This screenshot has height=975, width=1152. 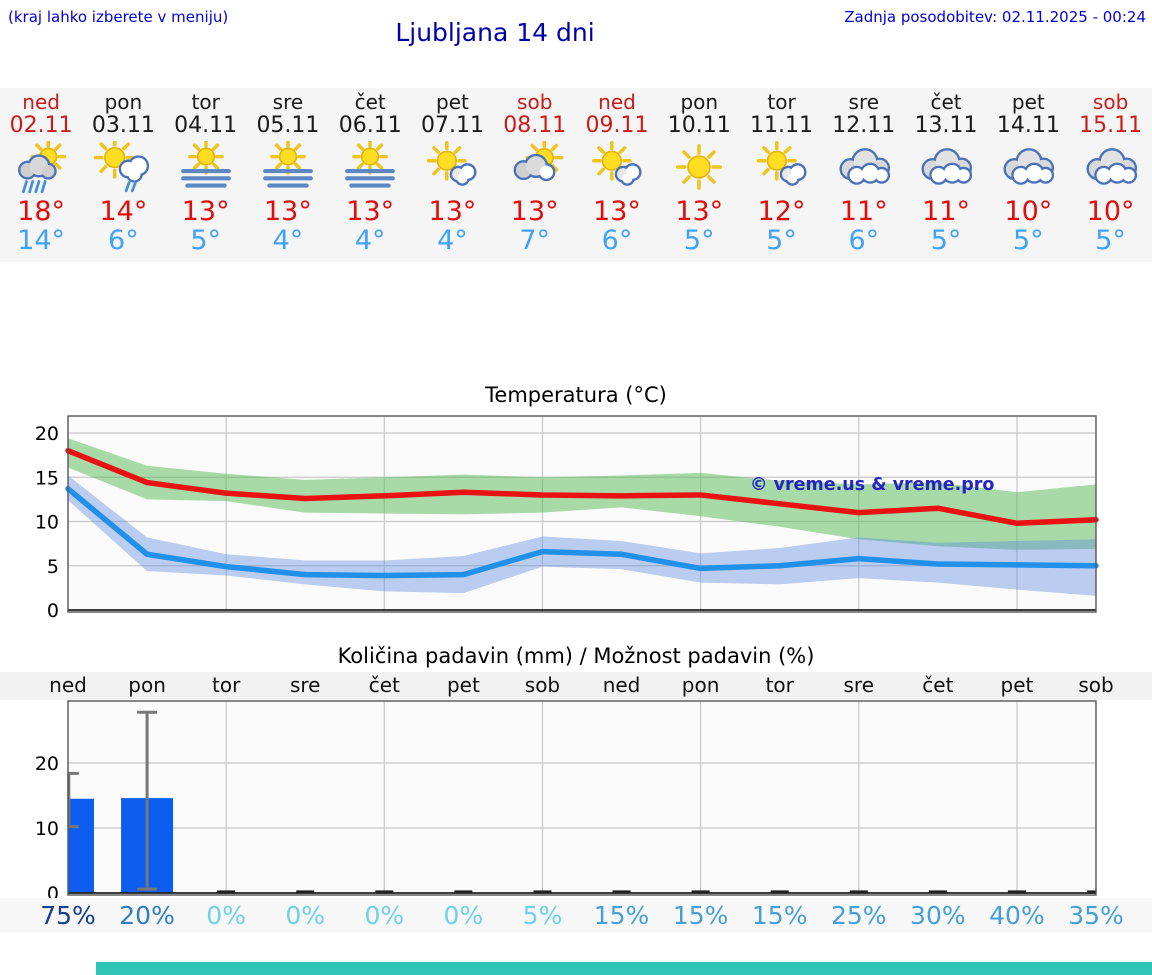 What do you see at coordinates (68, 915) in the screenshot?
I see `precip-probability-label: 75%` at bounding box center [68, 915].